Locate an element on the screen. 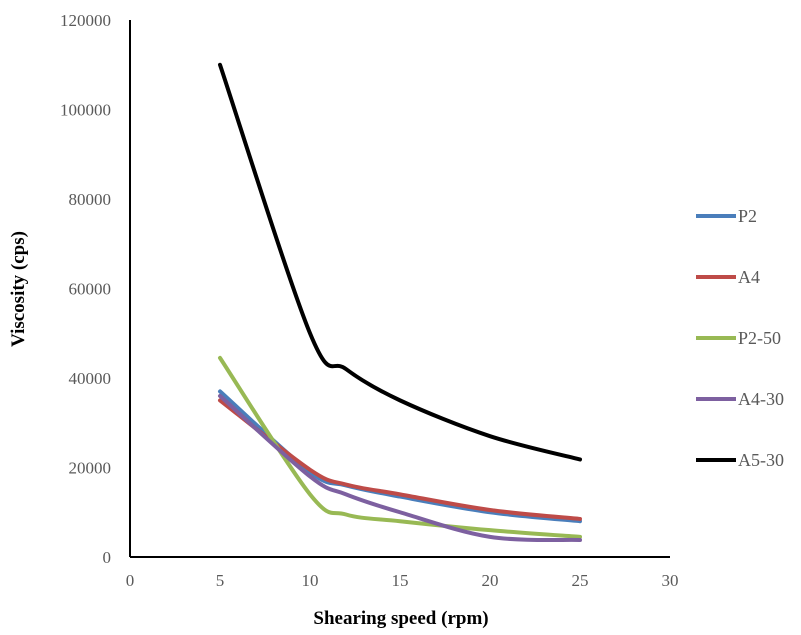  legend-label-a4: A4 is located at coordinates (749, 277).